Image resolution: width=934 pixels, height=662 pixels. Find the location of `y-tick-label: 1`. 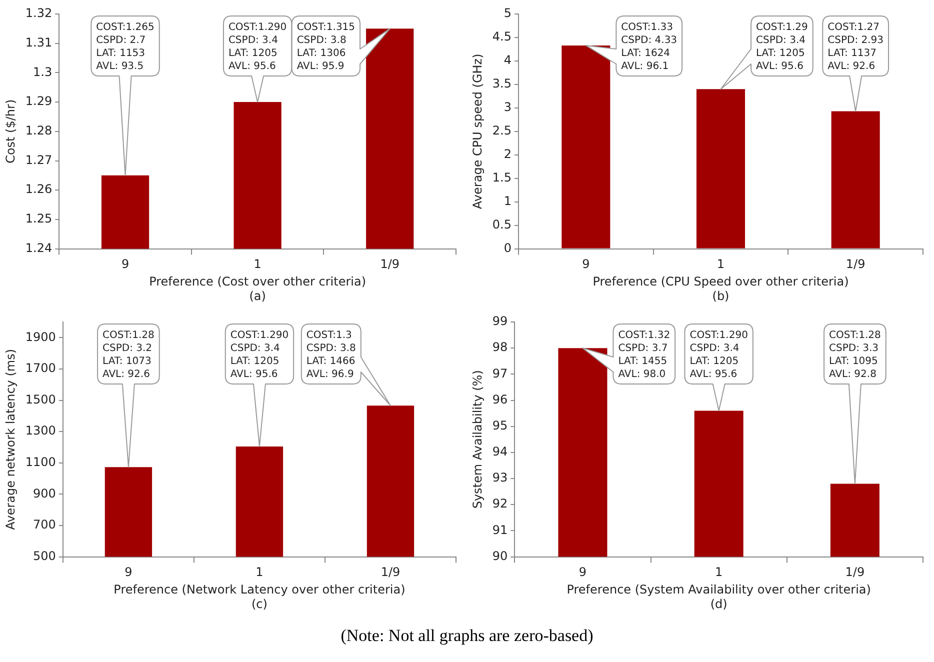

y-tick-label: 1 is located at coordinates (508, 201).